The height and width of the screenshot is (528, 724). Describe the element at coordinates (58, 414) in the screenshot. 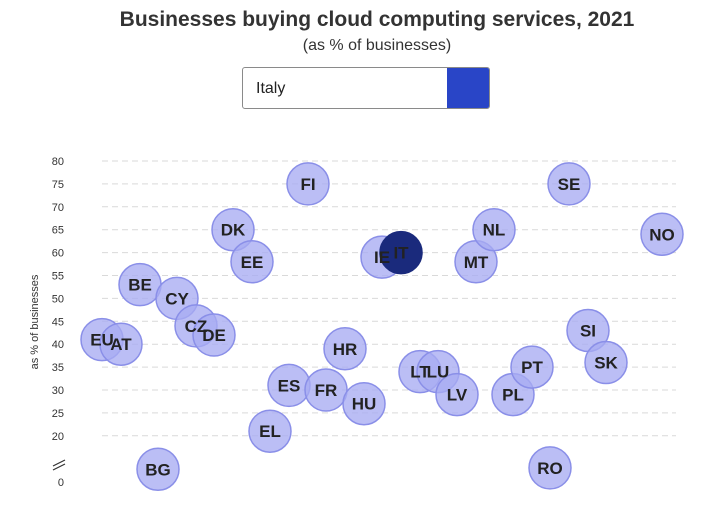

I see `y-tick-label: 25` at that location.